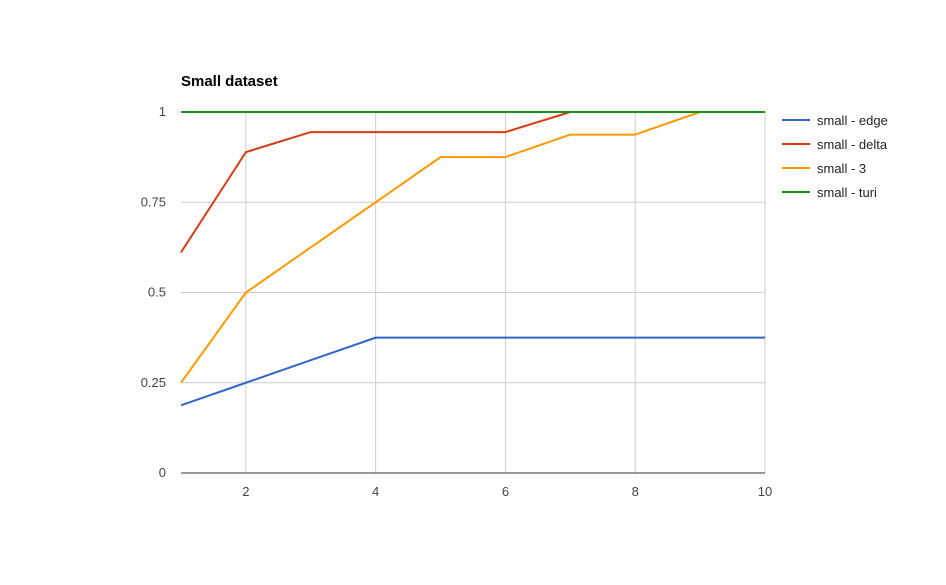 Image resolution: width=946 pixels, height=585 pixels. I want to click on series-line-small-edge, so click(472, 371).